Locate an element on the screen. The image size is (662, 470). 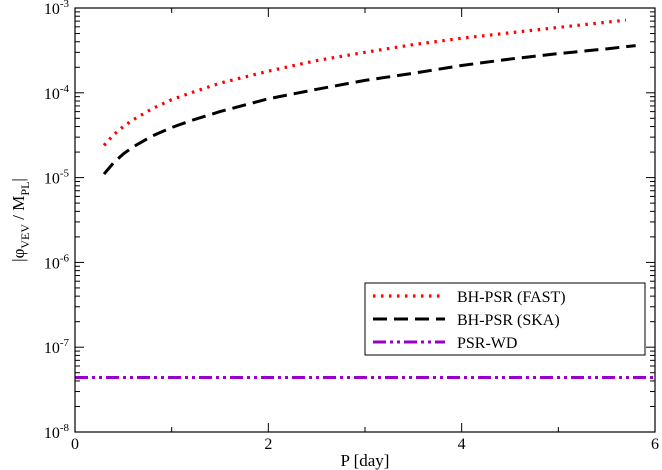
legend: BH-PSR (FAST) BH-PSR (SKA) PSR-WD is located at coordinates (505, 319).